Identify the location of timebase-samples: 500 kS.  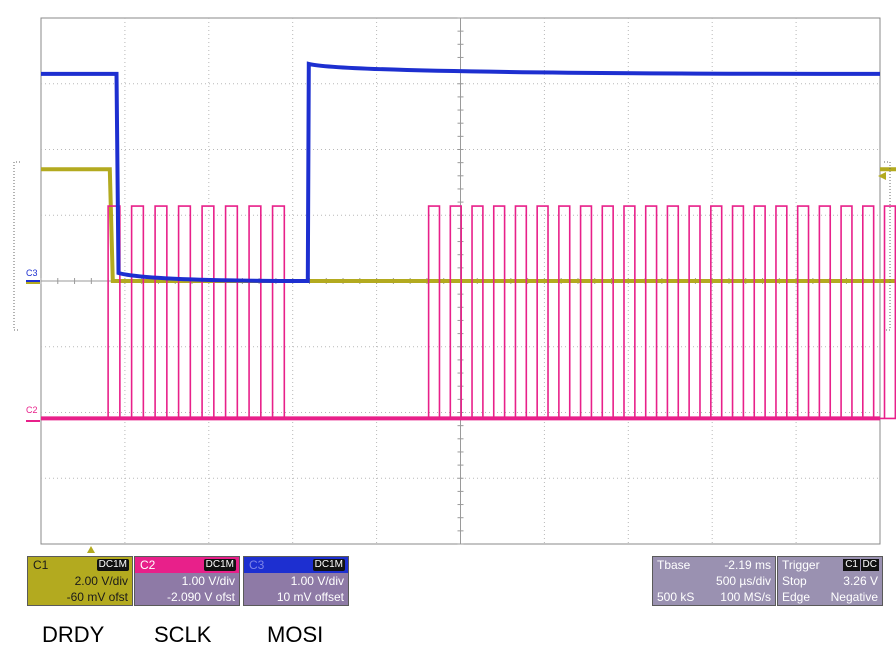
(676, 597).